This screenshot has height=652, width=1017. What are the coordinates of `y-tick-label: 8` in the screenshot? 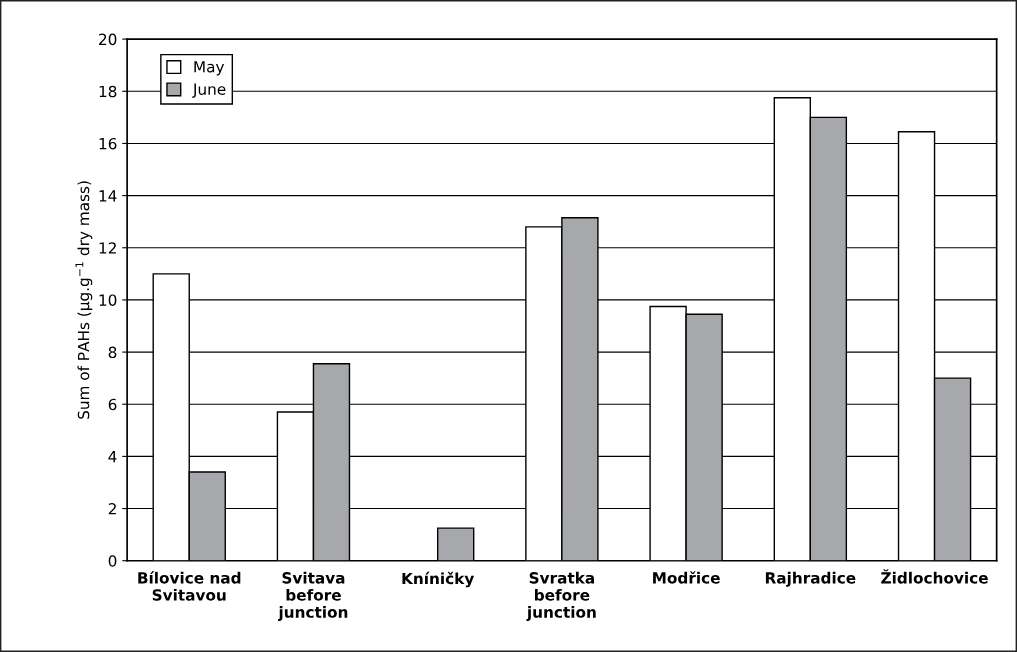 It's located at (112, 352).